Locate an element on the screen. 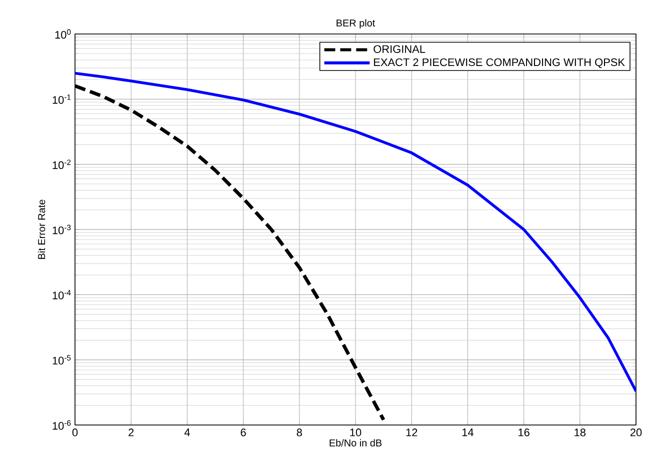  y-axis-title: Bit Error Rate is located at coordinates (42, 229).